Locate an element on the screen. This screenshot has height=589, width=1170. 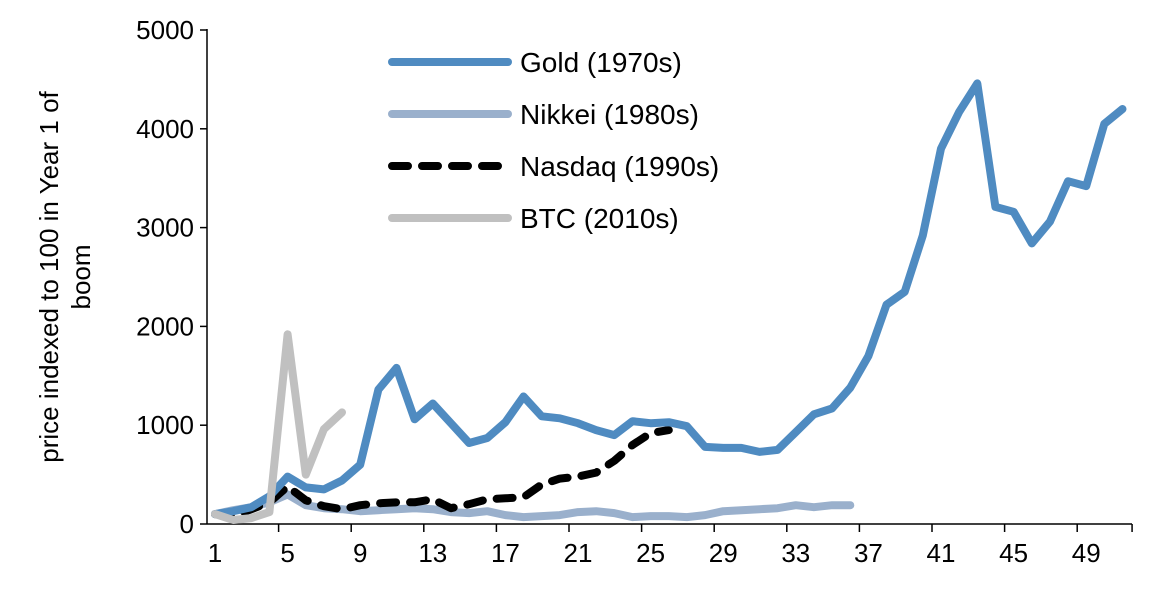
x-tick-label: 9 is located at coordinates (360, 553).